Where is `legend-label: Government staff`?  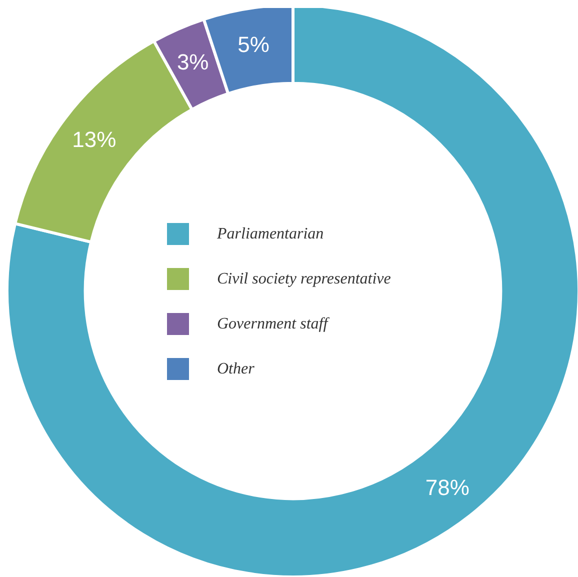
legend-label: Government staff is located at coordinates (273, 324).